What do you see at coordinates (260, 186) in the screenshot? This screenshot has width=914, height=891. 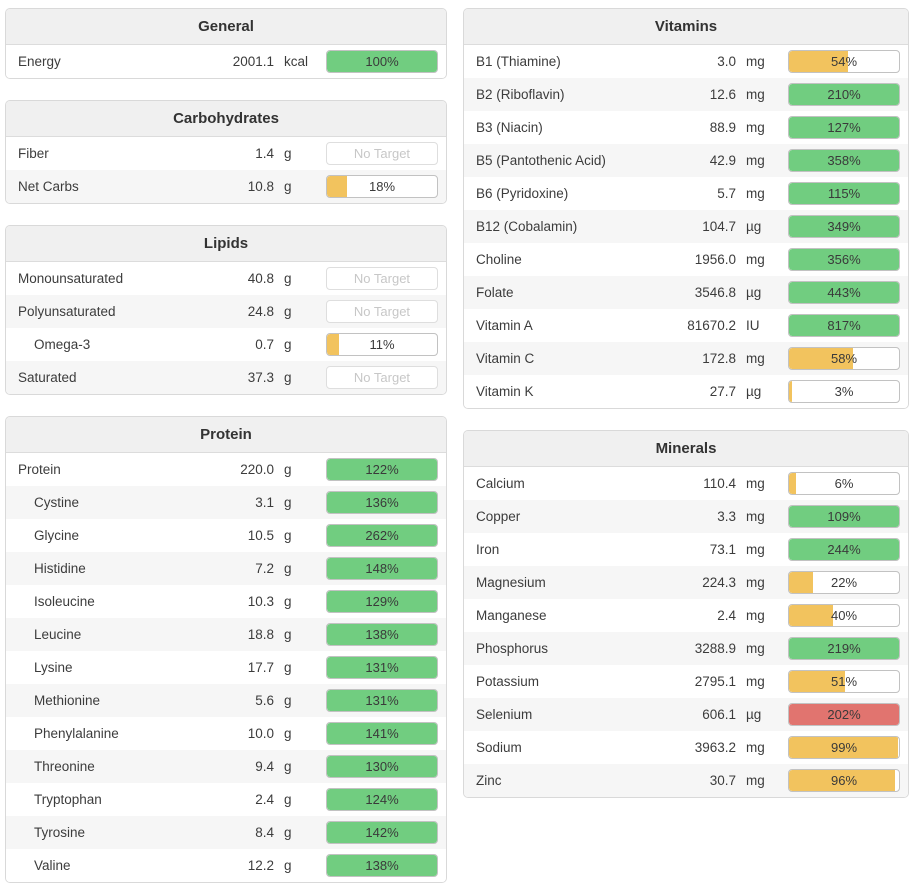 I see `nutrient-value: 10.8` at bounding box center [260, 186].